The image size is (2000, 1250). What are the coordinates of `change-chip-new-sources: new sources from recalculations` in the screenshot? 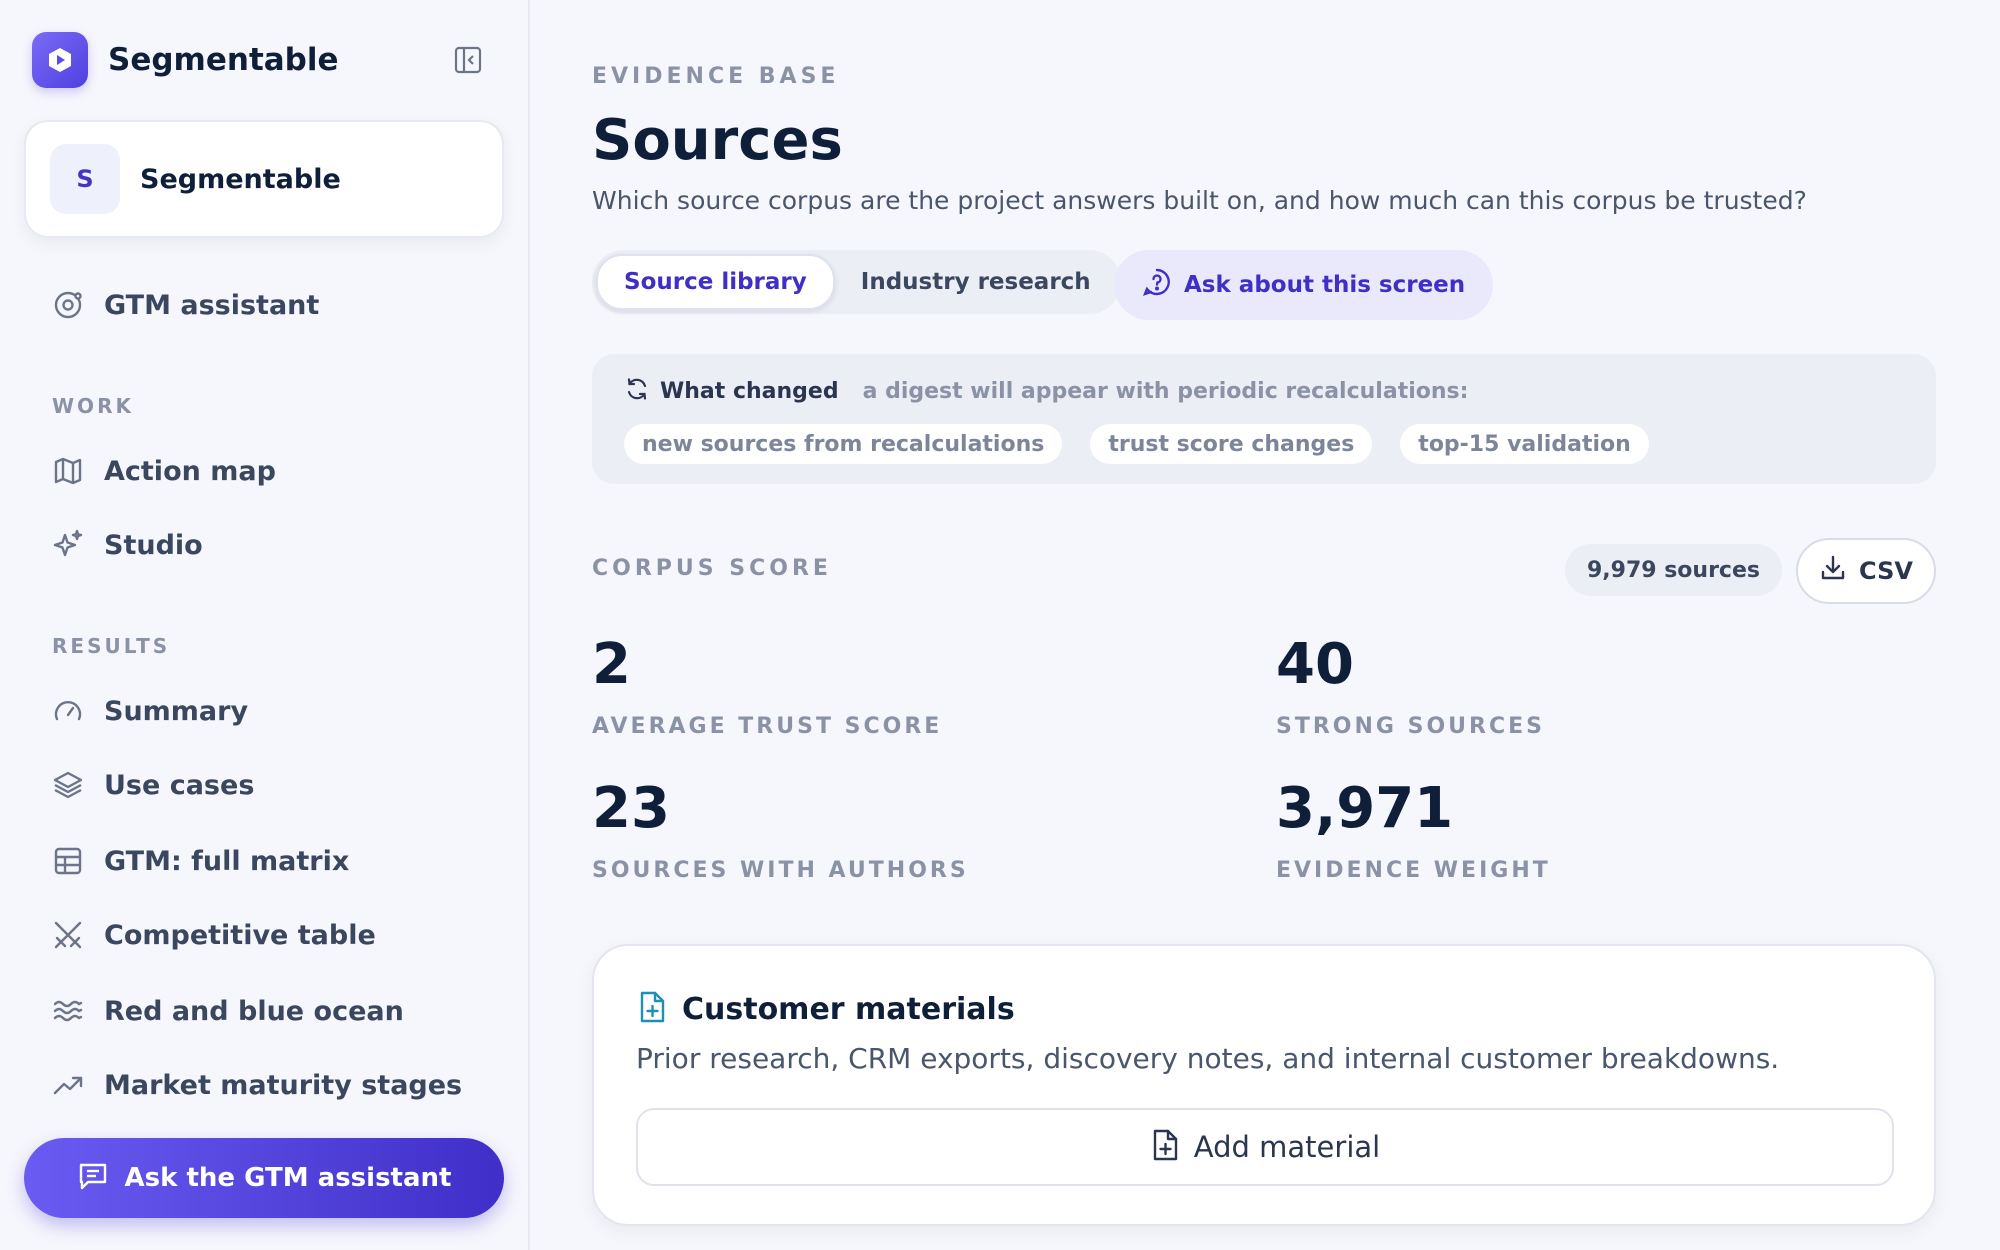 It's located at (843, 444).